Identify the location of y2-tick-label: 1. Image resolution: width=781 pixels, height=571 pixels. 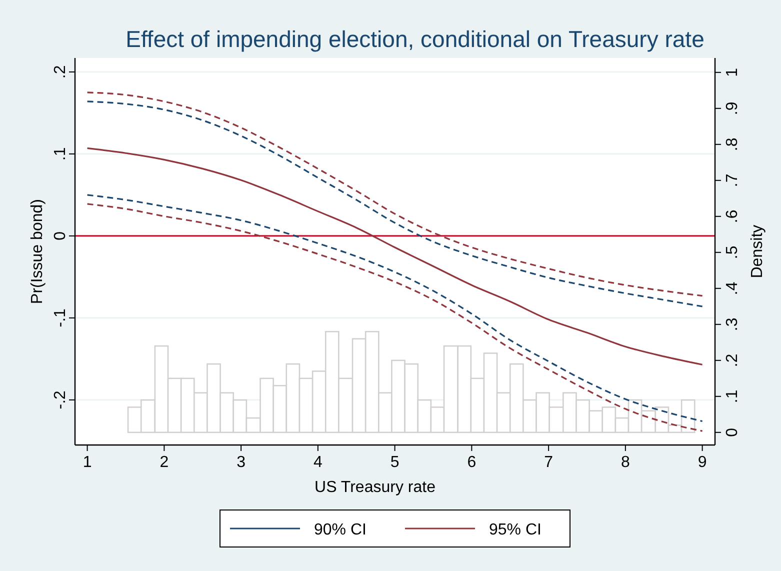
(732, 72).